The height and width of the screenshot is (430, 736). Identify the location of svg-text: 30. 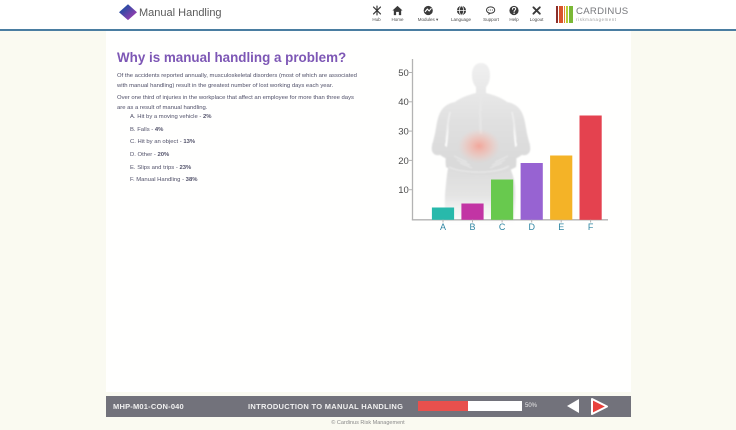
(403, 132).